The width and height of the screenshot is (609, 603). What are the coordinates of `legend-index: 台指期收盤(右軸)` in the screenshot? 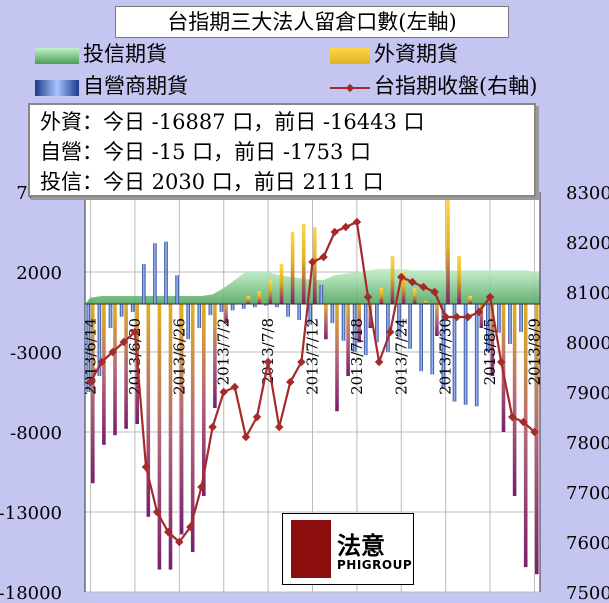 It's located at (433, 85).